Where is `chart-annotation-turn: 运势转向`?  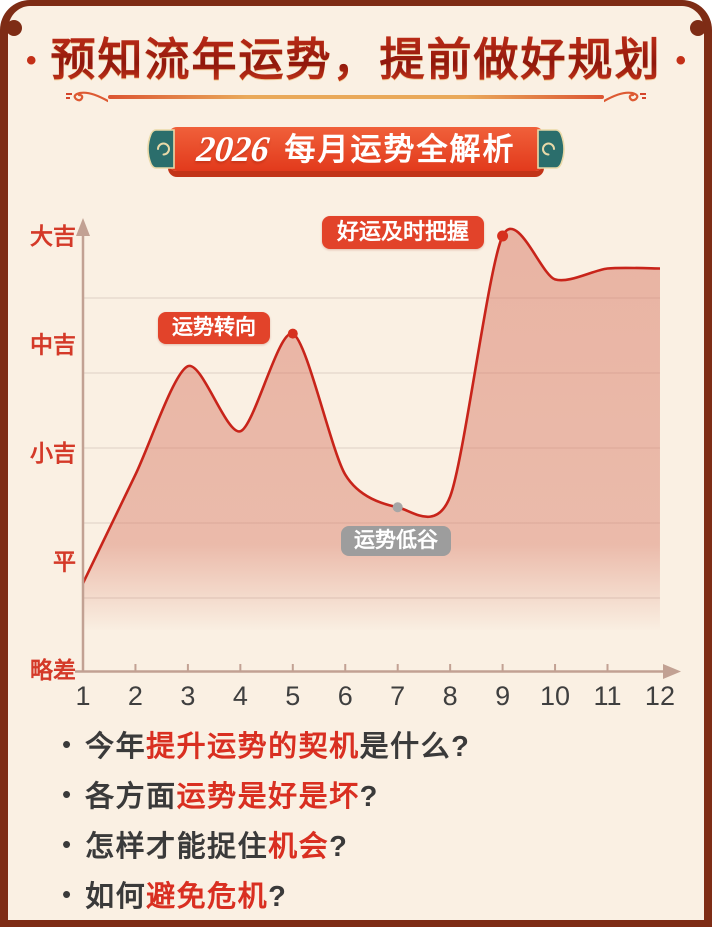 chart-annotation-turn: 运势转向 is located at coordinates (214, 328).